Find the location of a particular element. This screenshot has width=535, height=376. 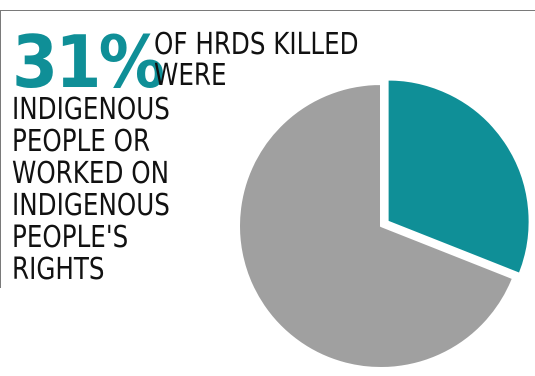

headline-line-3: INDIGENOUS is located at coordinates (91, 109).